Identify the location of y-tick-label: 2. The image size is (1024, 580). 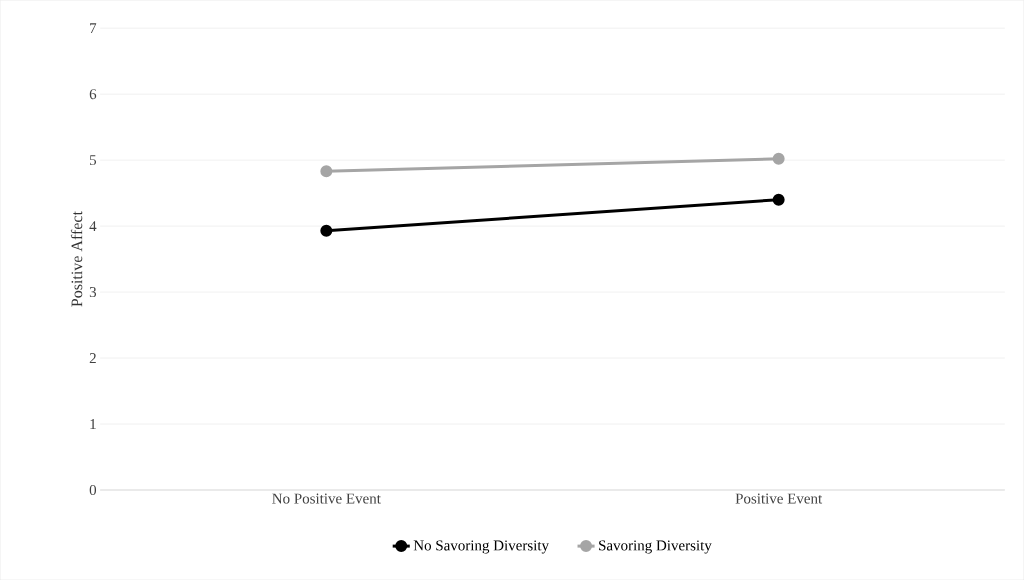
(92, 358).